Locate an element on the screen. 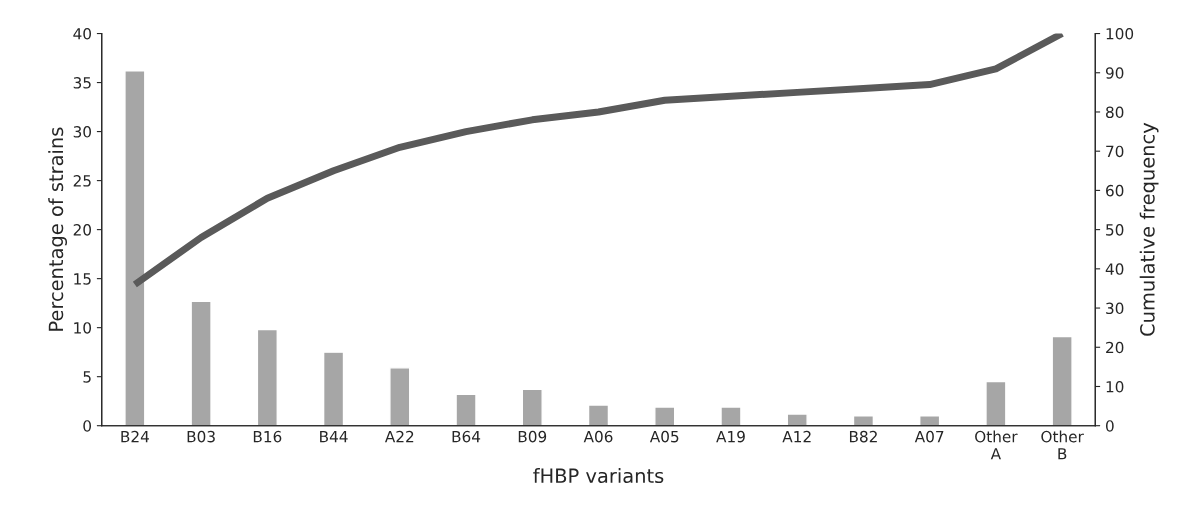 This screenshot has width=1197, height=516. x-tick-label: Other A is located at coordinates (996, 445).